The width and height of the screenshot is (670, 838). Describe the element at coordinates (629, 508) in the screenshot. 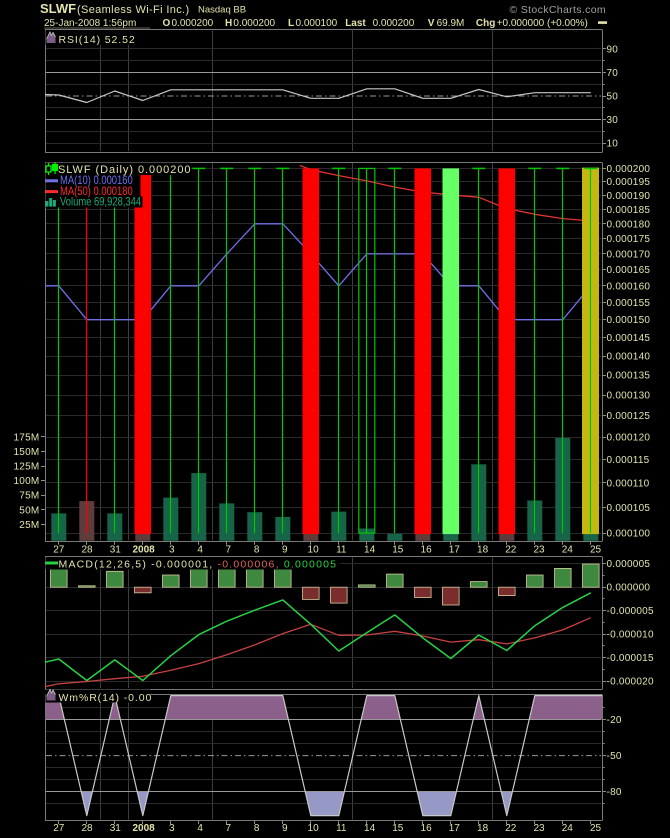

I see `svg-text: 0.000105` at that location.